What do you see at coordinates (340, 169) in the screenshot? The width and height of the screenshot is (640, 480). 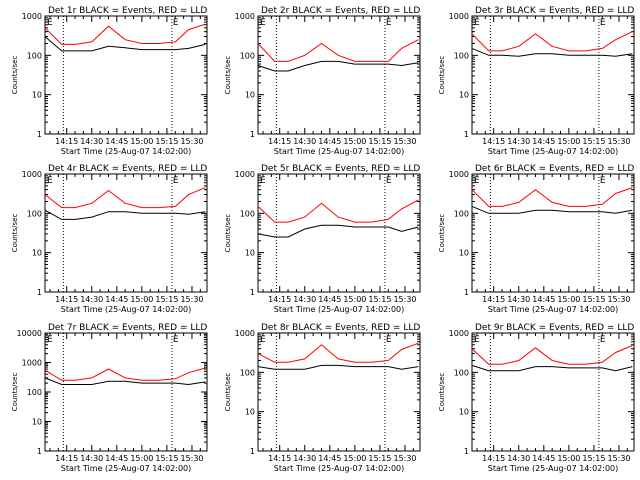 I see `chart-title: Det 5r BLACK = Events, RED = LLD` at bounding box center [340, 169].